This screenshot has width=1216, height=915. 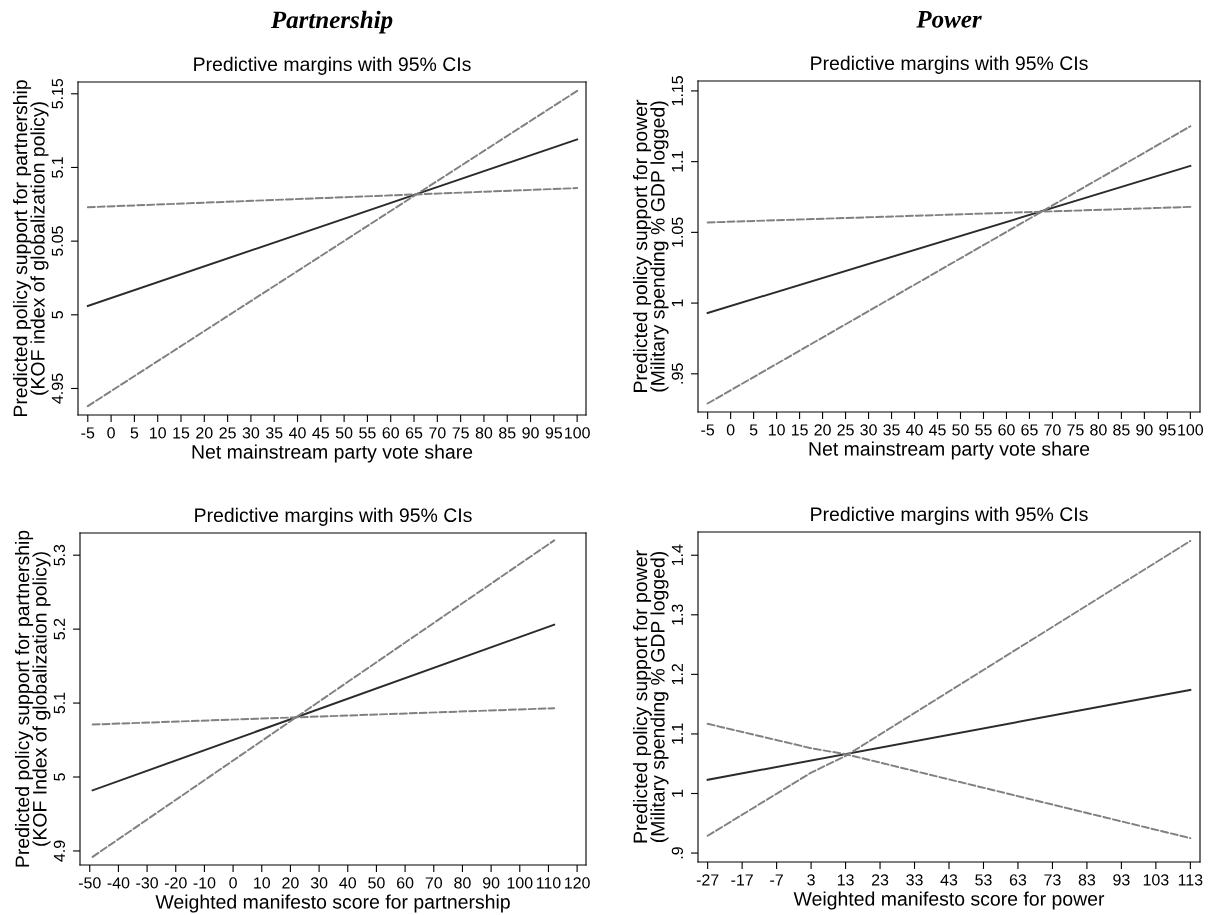 What do you see at coordinates (677, 614) in the screenshot?
I see `y-tick-label: 1.3` at bounding box center [677, 614].